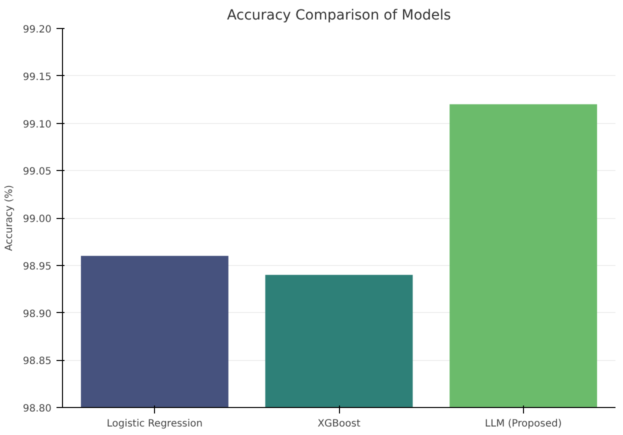 This screenshot has height=435, width=623. I want to click on x-tick-label: Logistic Regression, so click(154, 424).